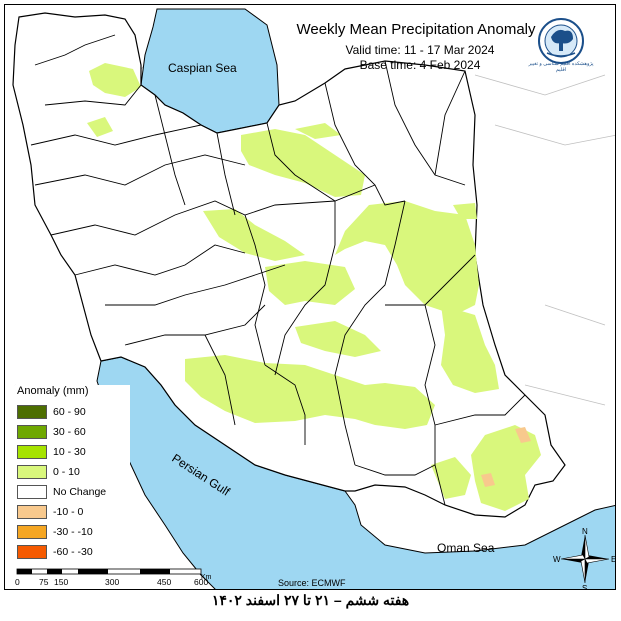 The width and height of the screenshot is (621, 621). What do you see at coordinates (561, 67) in the screenshot?
I see `logo-caption: پژوهشکده اقلیم شناسی و تغییر اقلیم` at bounding box center [561, 67].